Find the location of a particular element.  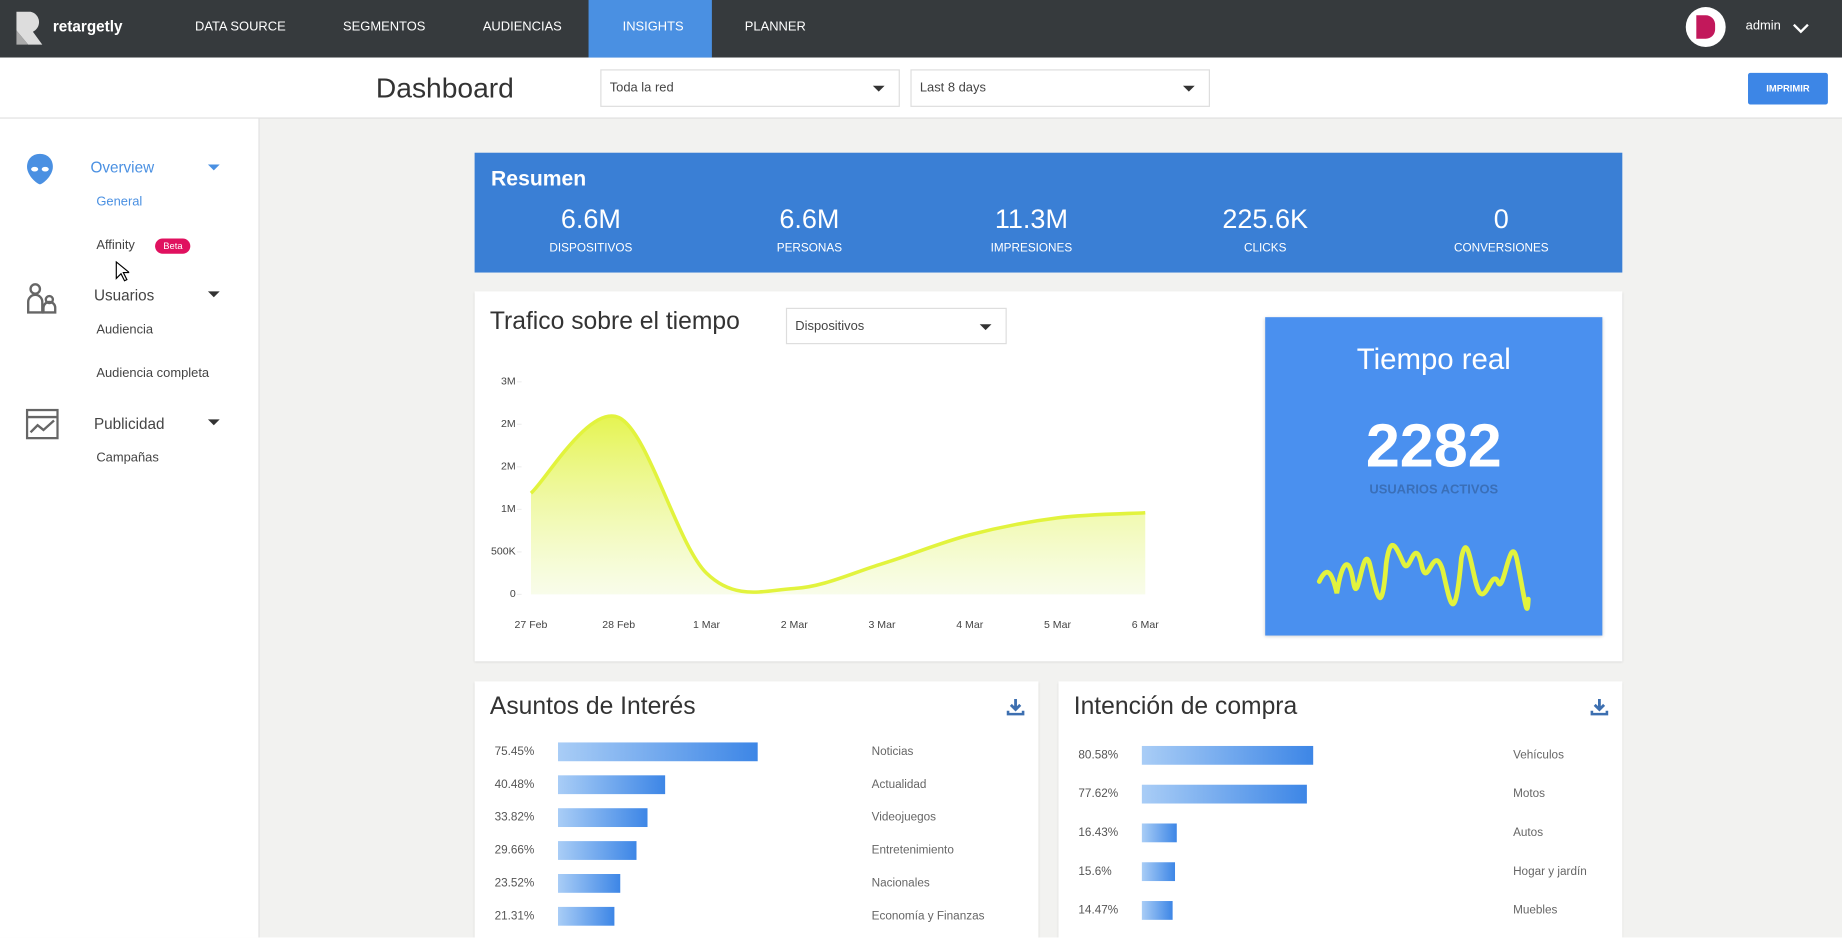

menu-item: Affinity is located at coordinates (115, 245).